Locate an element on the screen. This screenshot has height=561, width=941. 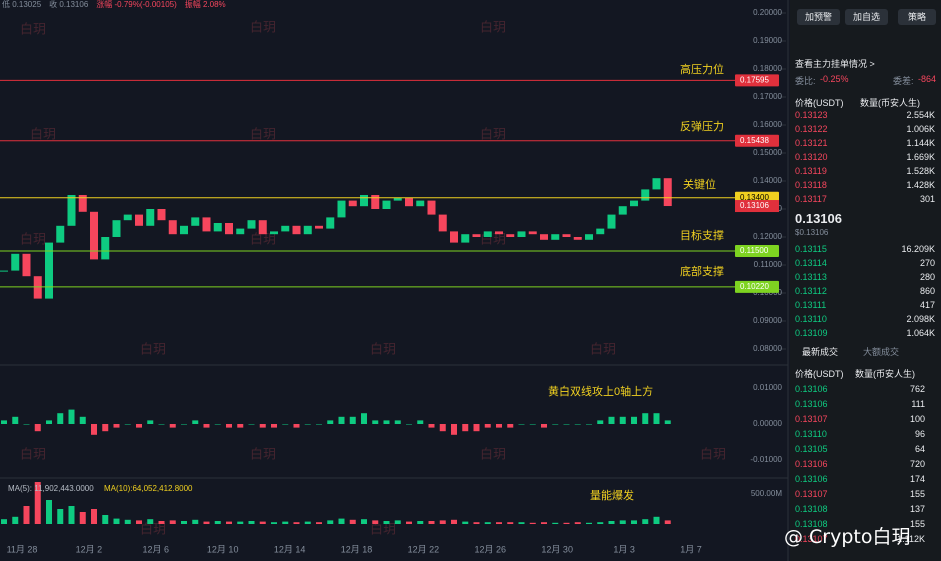
x-tick-label: 12月 18 is located at coordinates (357, 549).